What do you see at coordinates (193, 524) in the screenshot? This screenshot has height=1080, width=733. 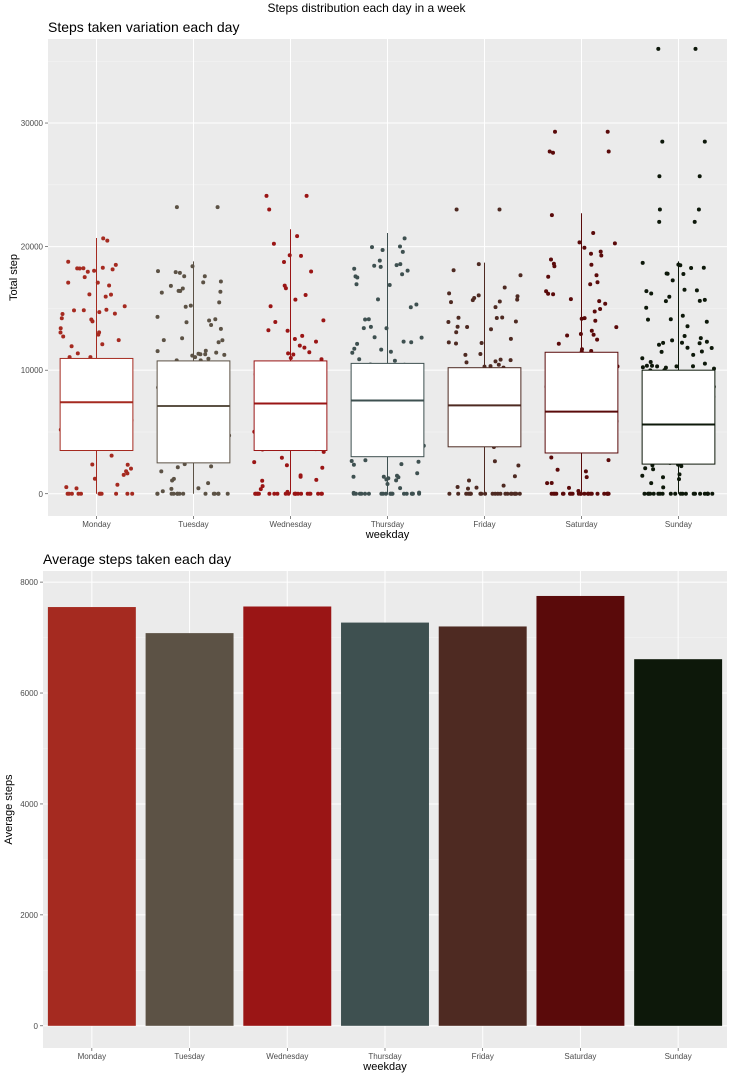 I see `x-tick-label: Tuesday` at bounding box center [193, 524].